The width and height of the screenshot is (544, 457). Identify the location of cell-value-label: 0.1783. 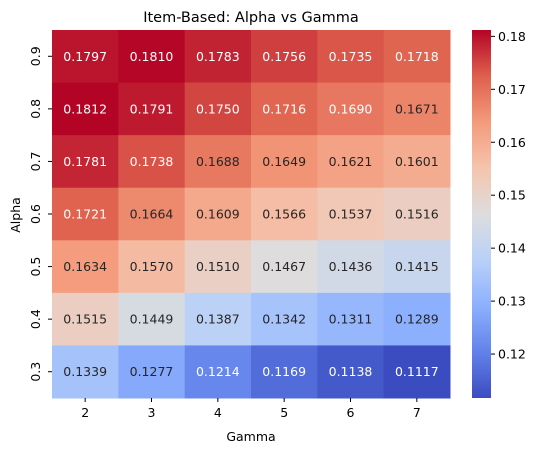
(218, 56).